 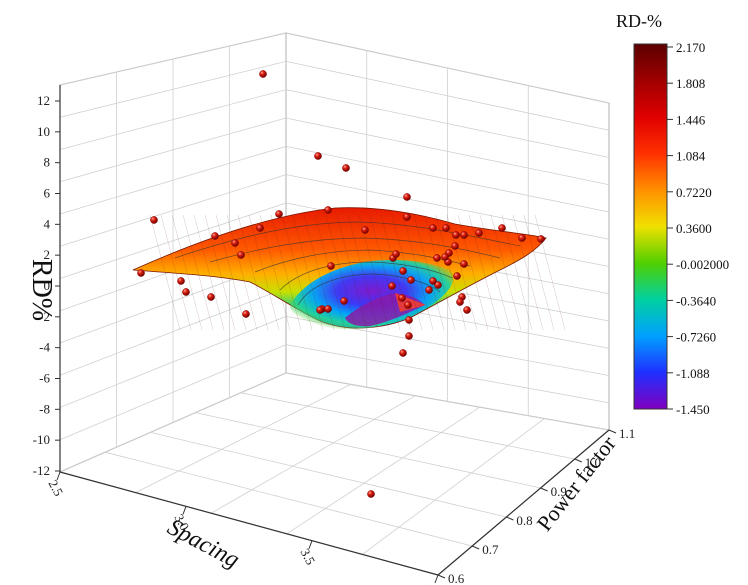 What do you see at coordinates (41, 470) in the screenshot?
I see `z-tick-label: -12` at bounding box center [41, 470].